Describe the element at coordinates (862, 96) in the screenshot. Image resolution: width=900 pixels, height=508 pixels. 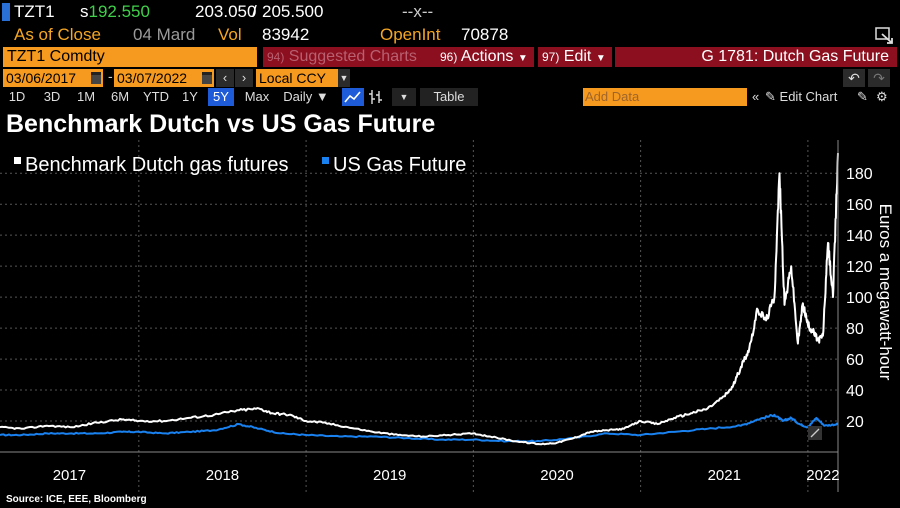
I see `settings-icon: ✎` at that location.